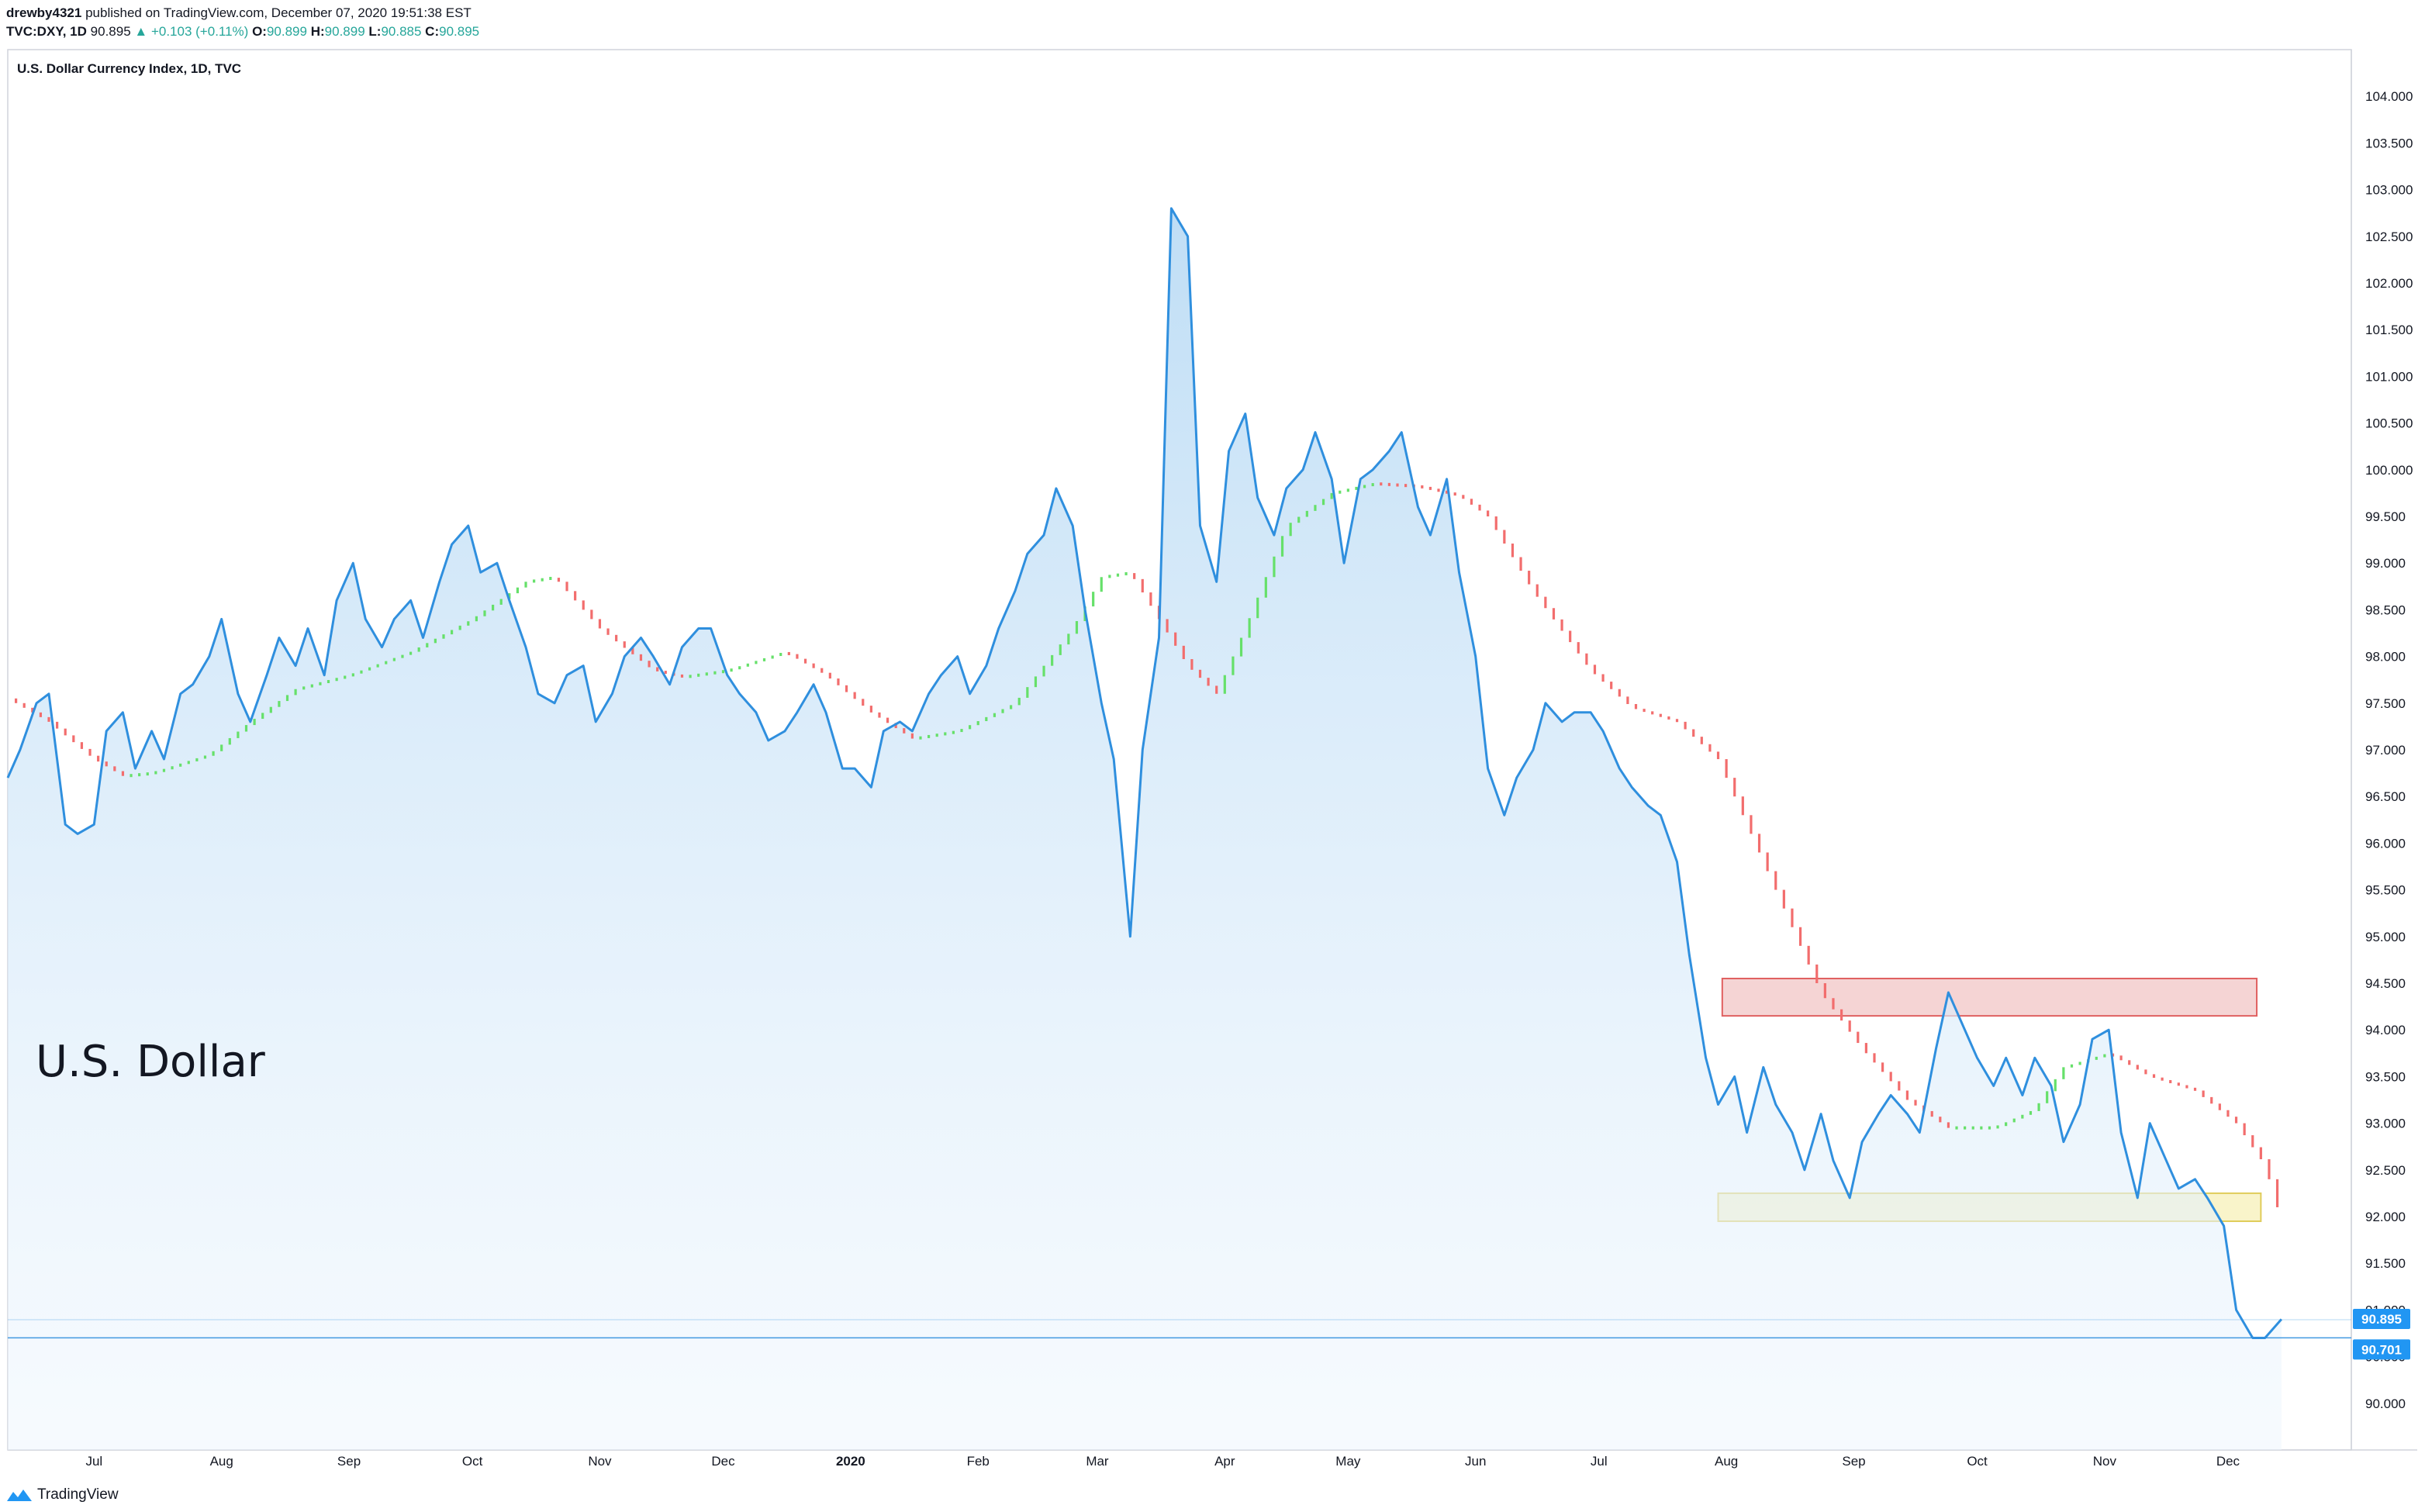 This screenshot has height=1512, width=2425. Describe the element at coordinates (1475, 1461) in the screenshot. I see `x-tick-label: Jun` at that location.